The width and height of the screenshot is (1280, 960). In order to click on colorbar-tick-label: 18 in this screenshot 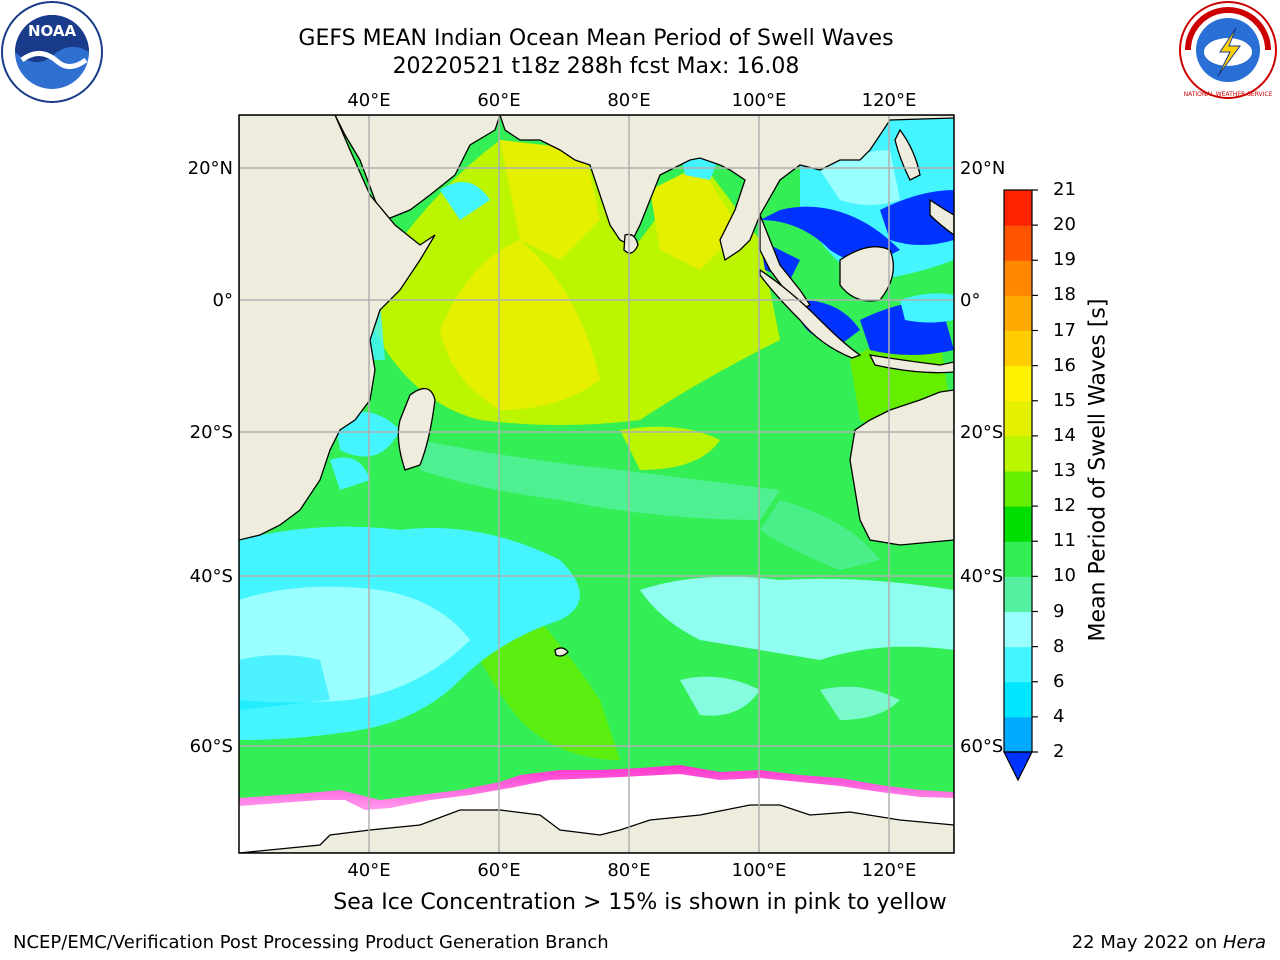, I will do `click(1064, 295)`.